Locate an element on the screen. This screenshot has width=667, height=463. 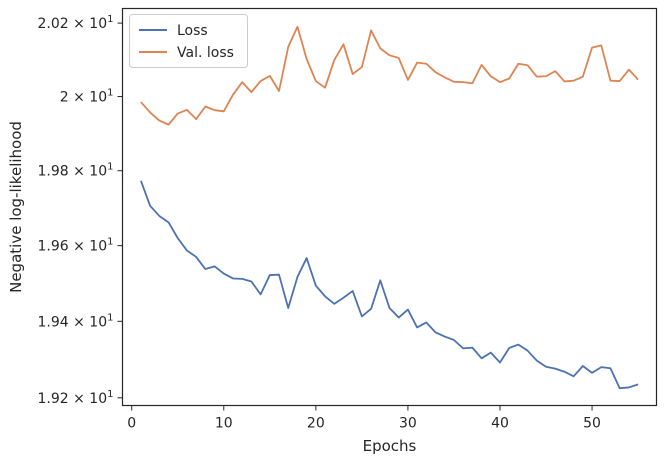
x-tick-label: 50 is located at coordinates (592, 424).